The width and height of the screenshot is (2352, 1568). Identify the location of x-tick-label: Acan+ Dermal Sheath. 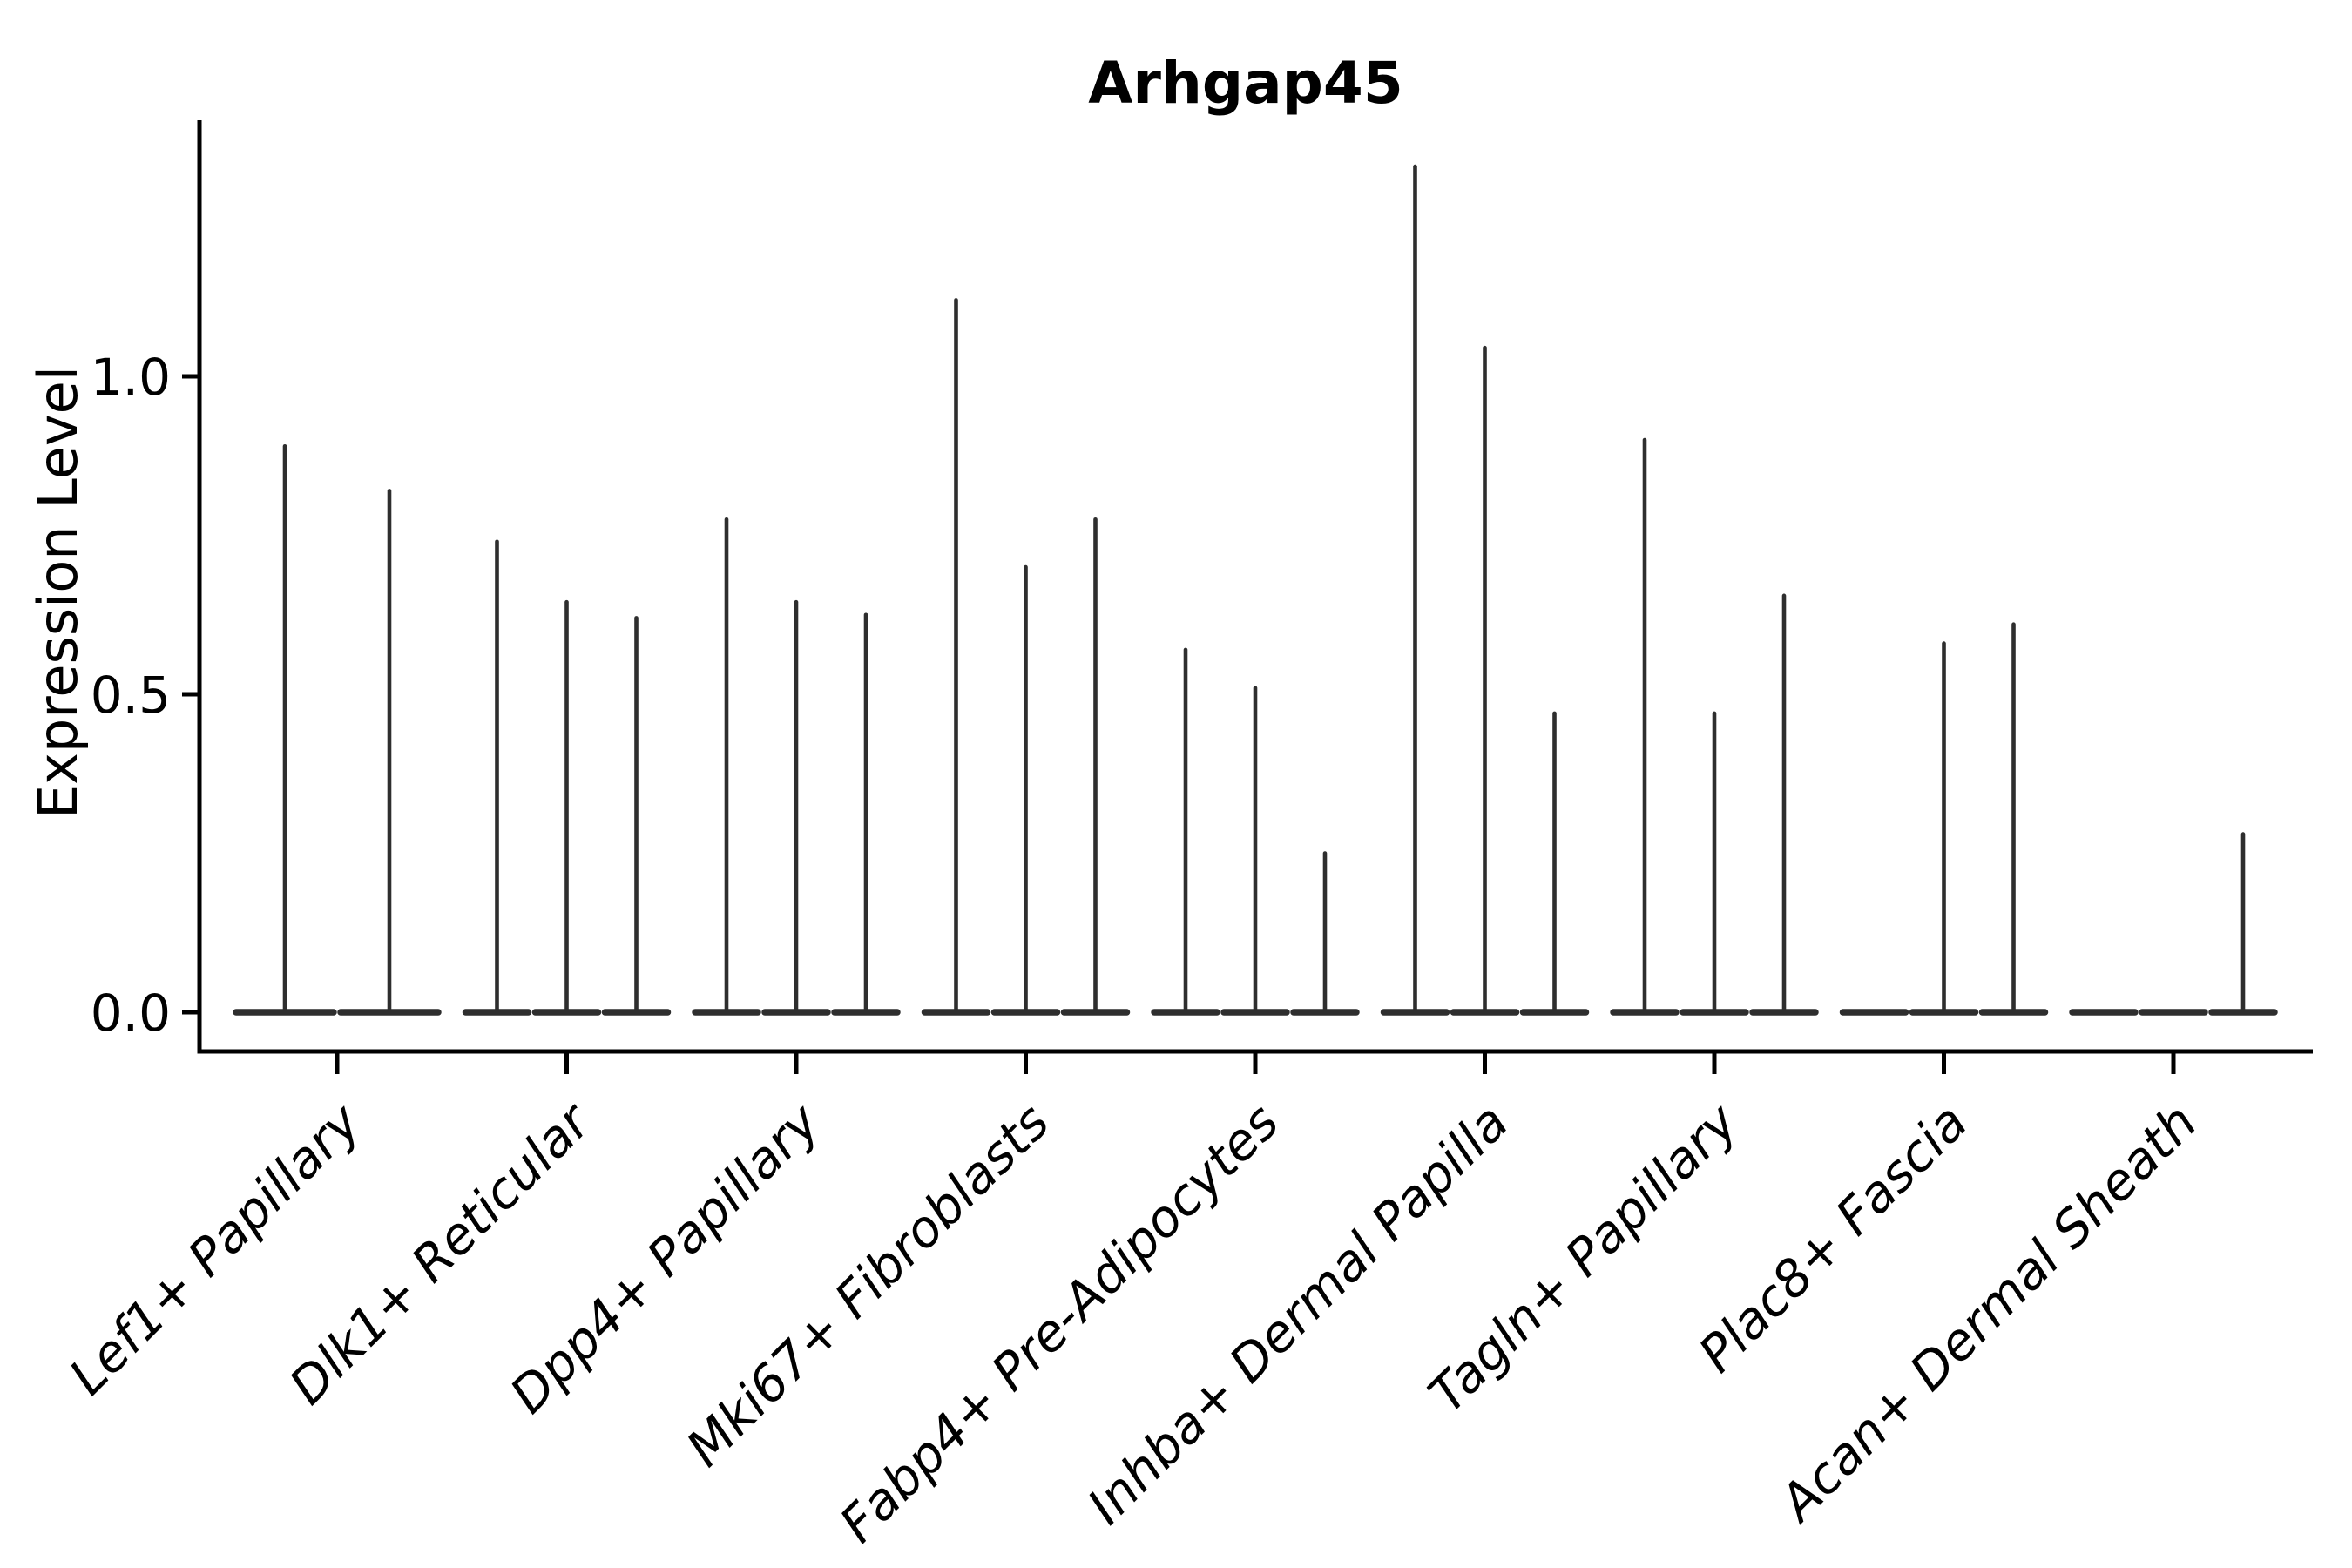
(1987, 1313).